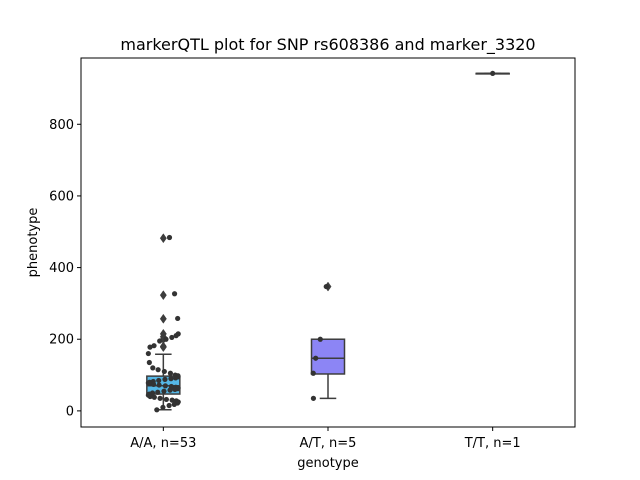  I want to click on y-axis: 0 200 400 600 800, so click(65, 268).